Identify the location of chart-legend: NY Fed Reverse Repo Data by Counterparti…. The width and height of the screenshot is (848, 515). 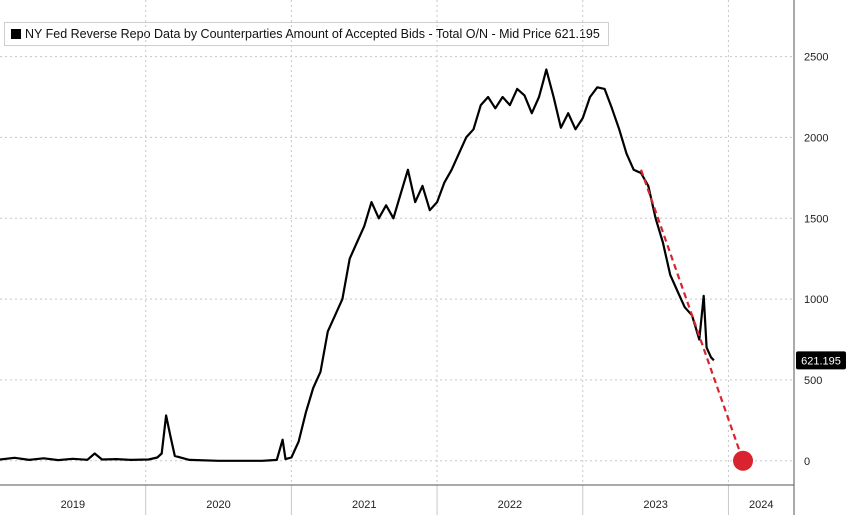
(306, 34).